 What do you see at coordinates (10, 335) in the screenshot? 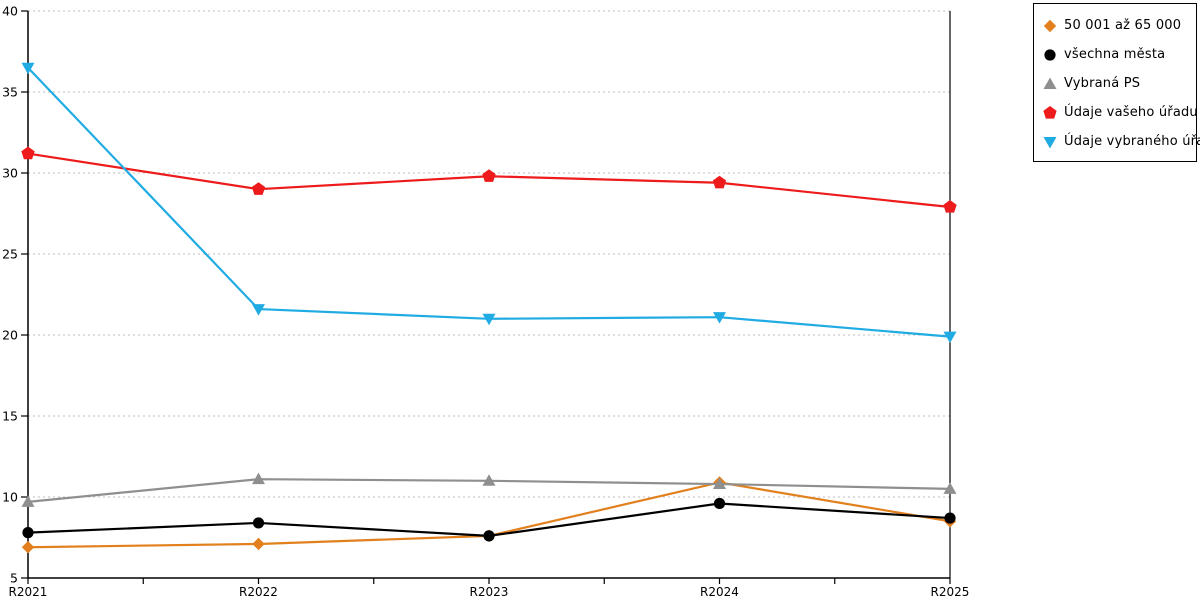
I see `y-tick-label: 20` at bounding box center [10, 335].